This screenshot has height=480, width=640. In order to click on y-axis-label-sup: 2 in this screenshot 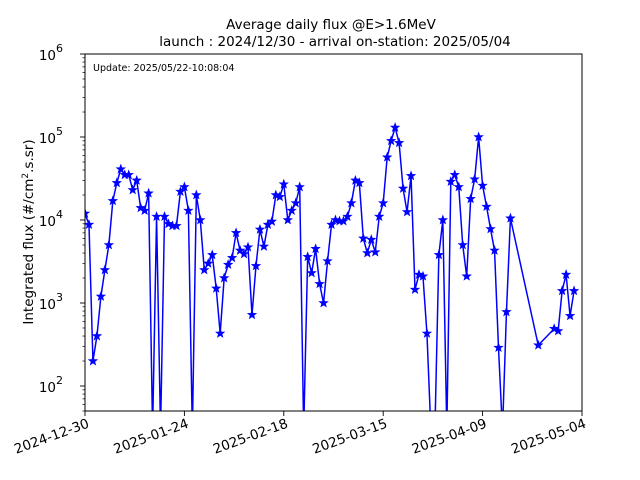, I will do `click(26, 176)`.